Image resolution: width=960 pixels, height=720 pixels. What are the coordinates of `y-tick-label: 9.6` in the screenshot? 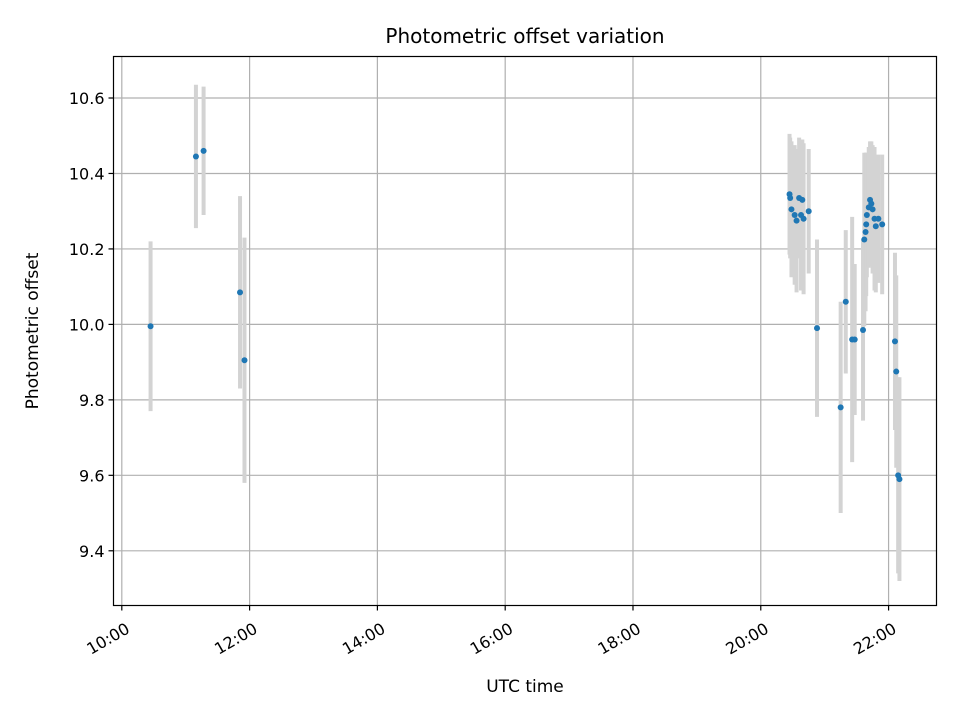 It's located at (91, 475).